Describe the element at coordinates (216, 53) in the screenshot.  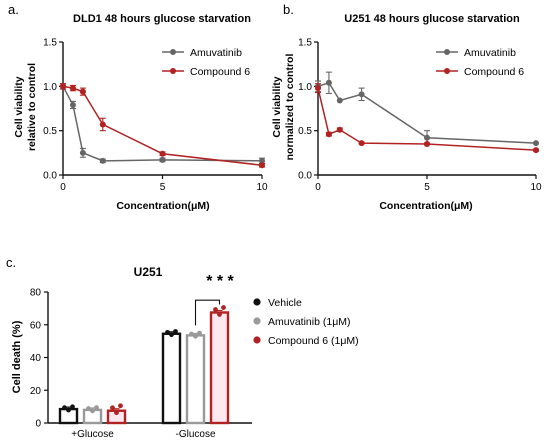
I see `panel-a-legend-label: Amuvatinib` at that location.